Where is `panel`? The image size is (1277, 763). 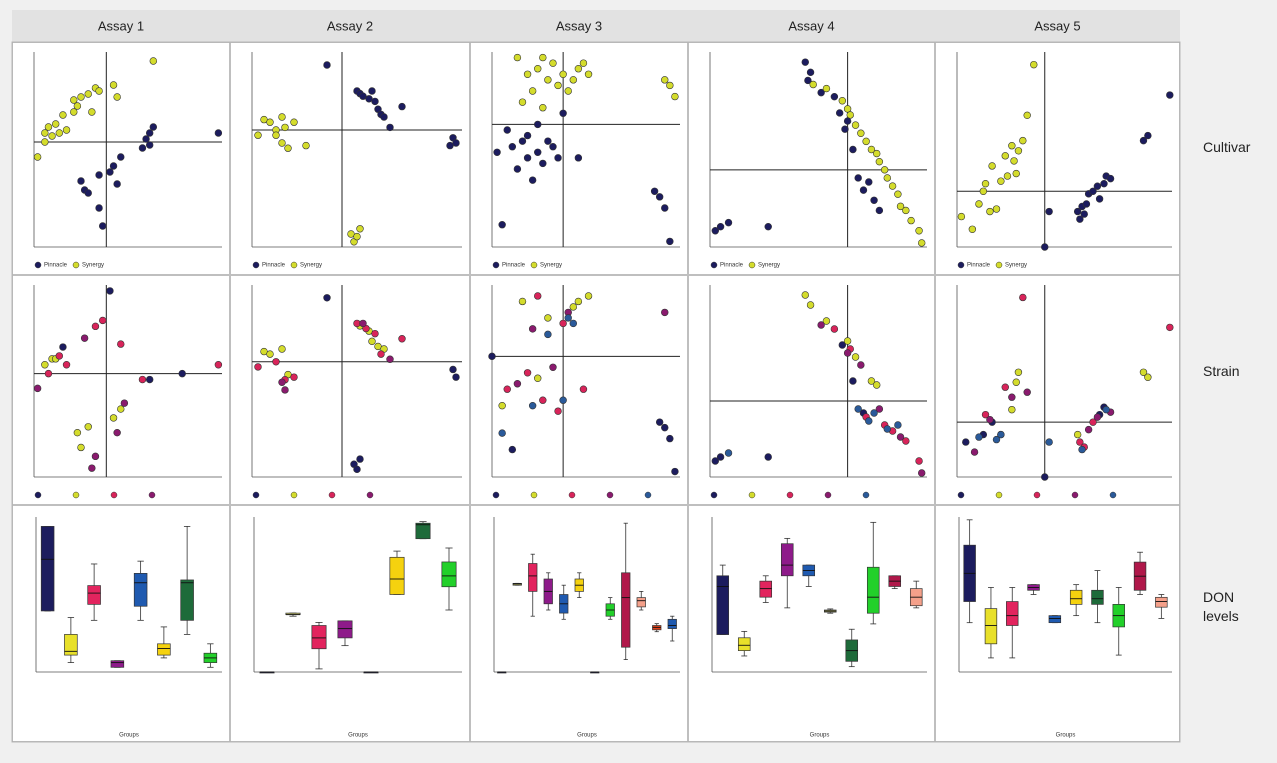
panel is located at coordinates (579, 623).